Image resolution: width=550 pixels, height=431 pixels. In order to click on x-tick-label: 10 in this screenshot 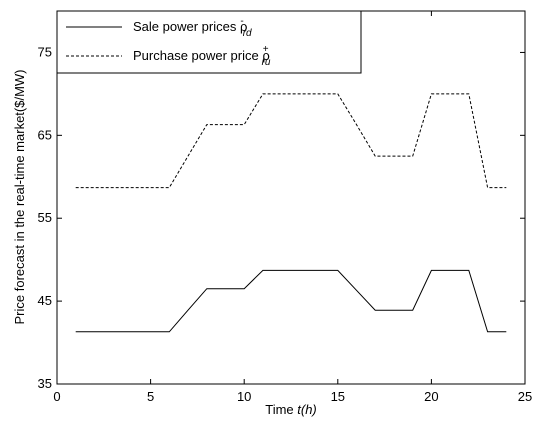, I will do `click(244, 396)`.